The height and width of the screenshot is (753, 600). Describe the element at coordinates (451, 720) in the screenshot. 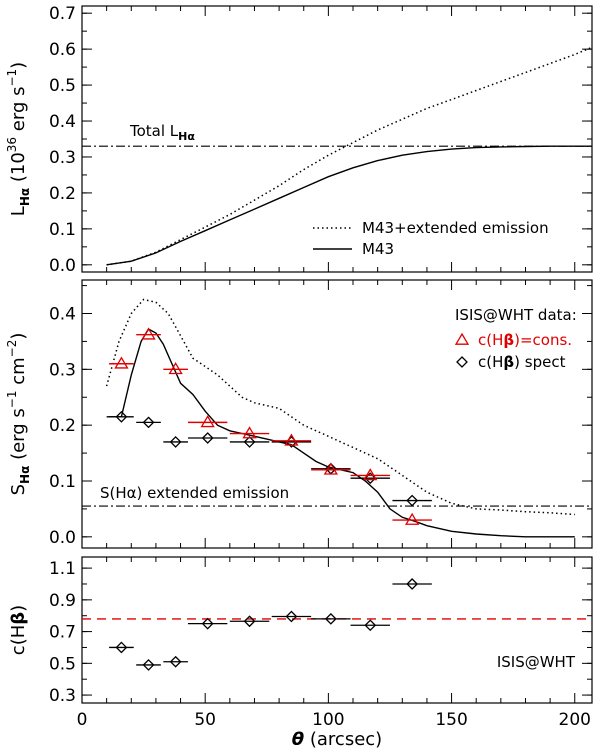

I see `x-tick-label: 150` at that location.